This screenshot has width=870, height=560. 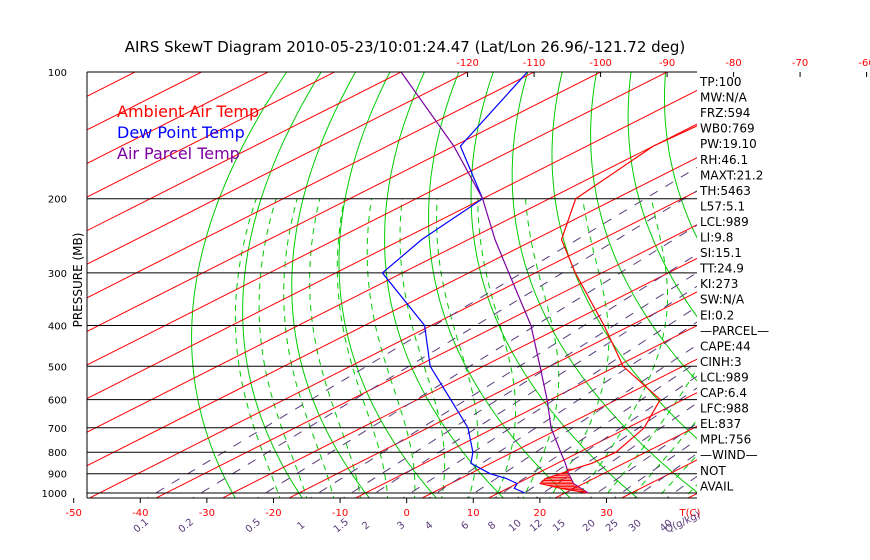 I want to click on bottom-temp-tick-label: -30, so click(x=207, y=513).